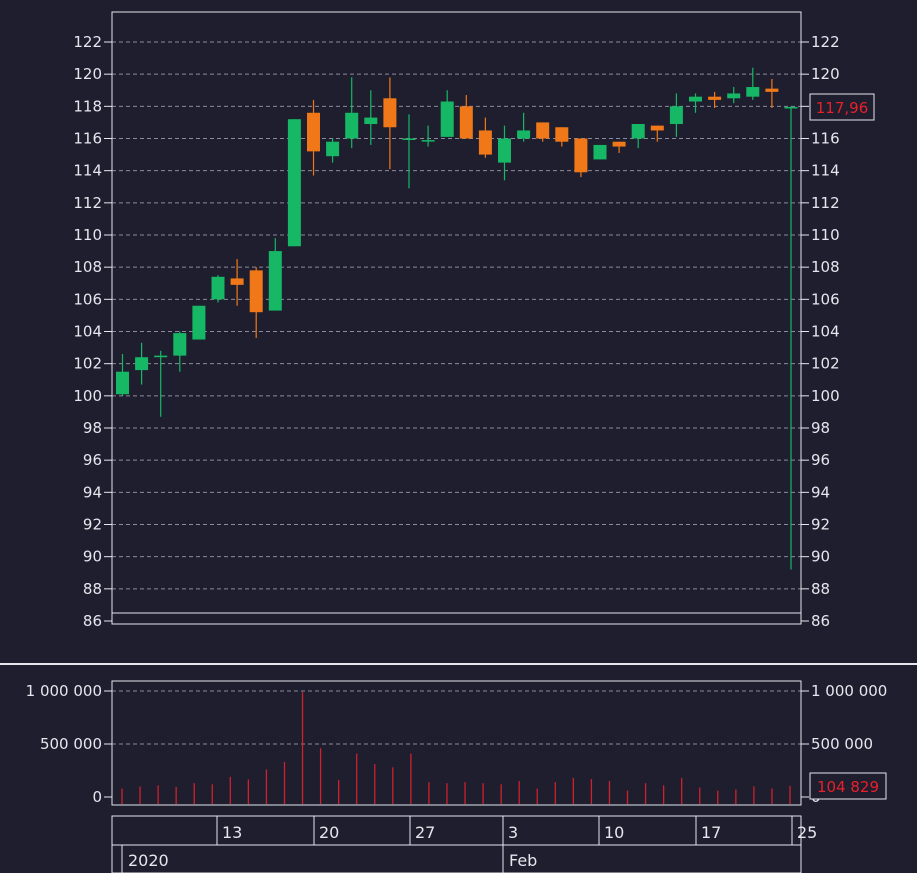  What do you see at coordinates (820, 589) in the screenshot?
I see `price-tick-label: 88` at bounding box center [820, 589].